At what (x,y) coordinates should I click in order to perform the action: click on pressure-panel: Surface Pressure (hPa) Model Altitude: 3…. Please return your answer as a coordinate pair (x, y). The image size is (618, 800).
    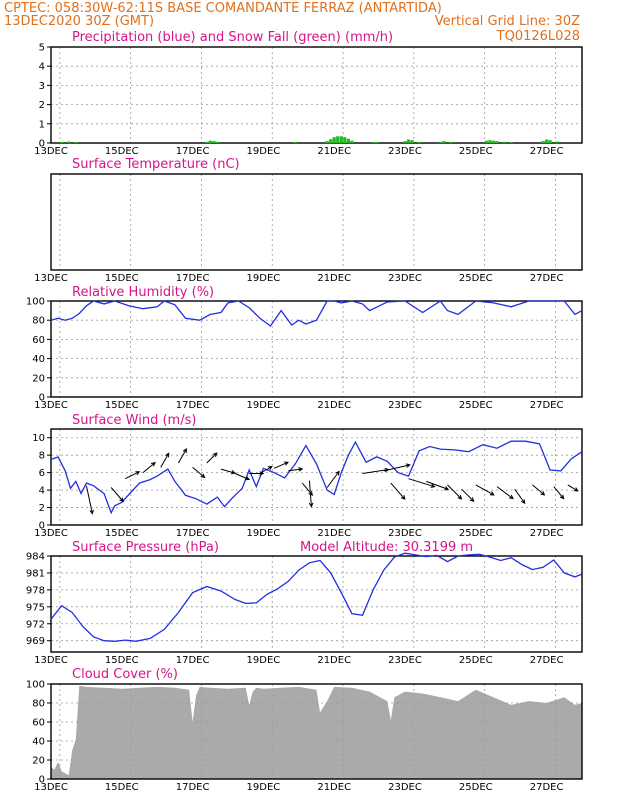
    Looking at the image, I should click on (304, 603).